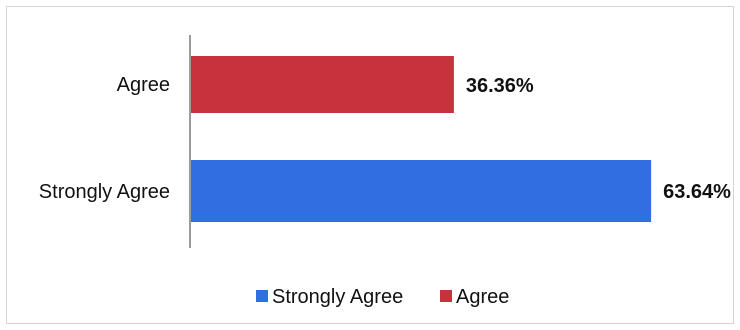  What do you see at coordinates (104, 192) in the screenshot?
I see `category-label-strongly-agree: Strongly Agree` at bounding box center [104, 192].